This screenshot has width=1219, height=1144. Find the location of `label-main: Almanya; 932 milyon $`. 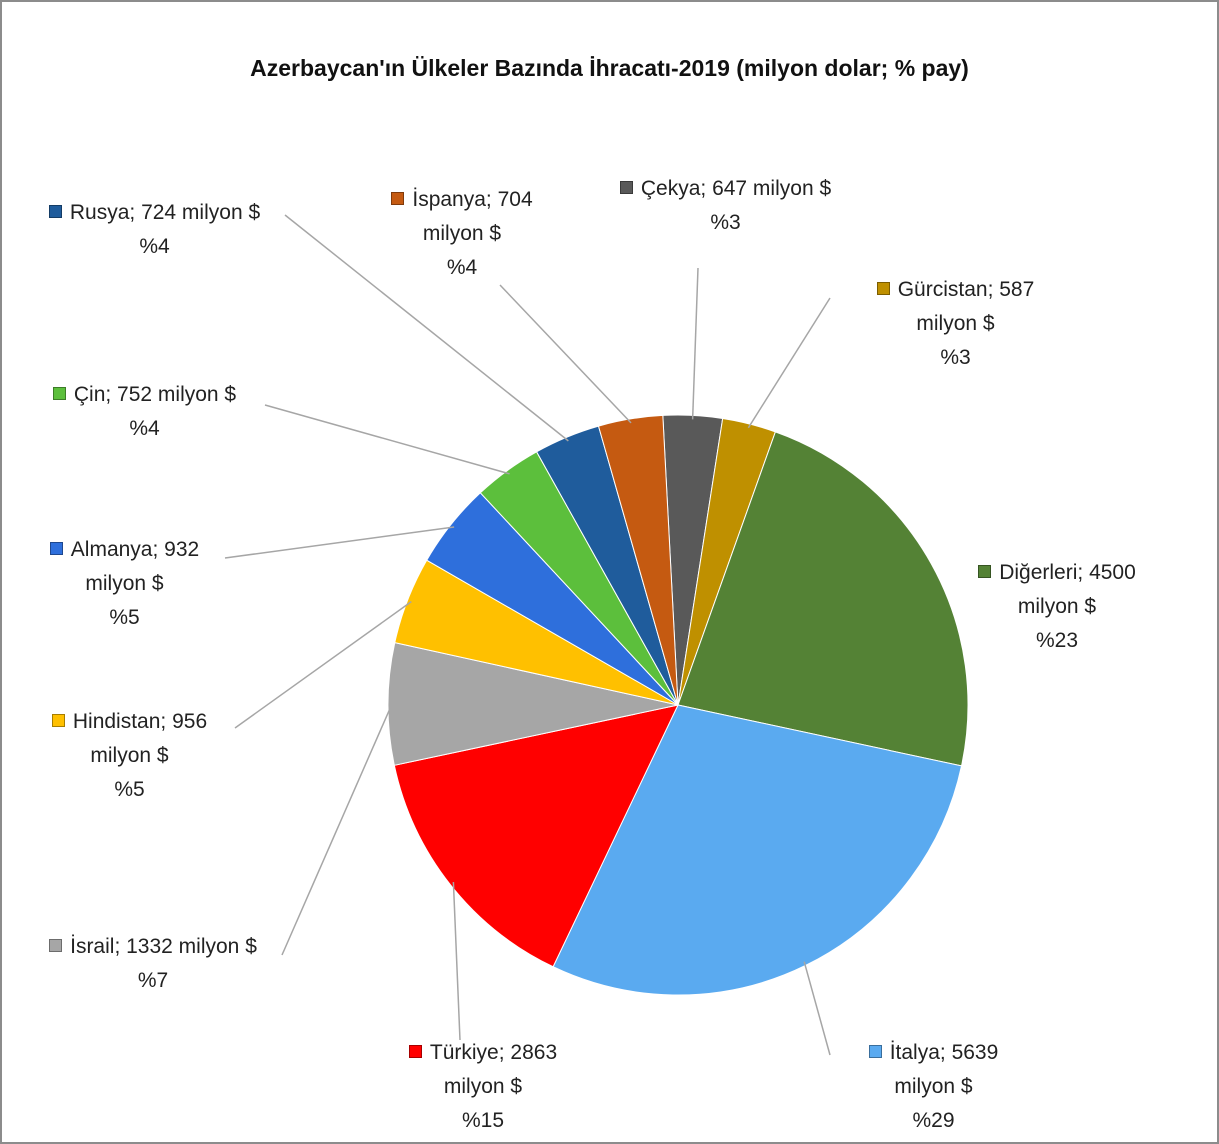

label-main: Almanya; 932 milyon $ is located at coordinates (124, 567).